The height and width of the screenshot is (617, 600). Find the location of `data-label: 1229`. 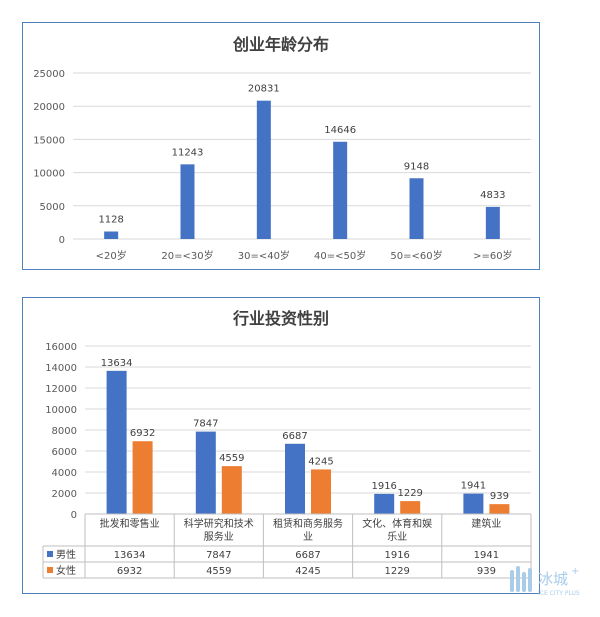

data-label: 1229 is located at coordinates (409, 493).